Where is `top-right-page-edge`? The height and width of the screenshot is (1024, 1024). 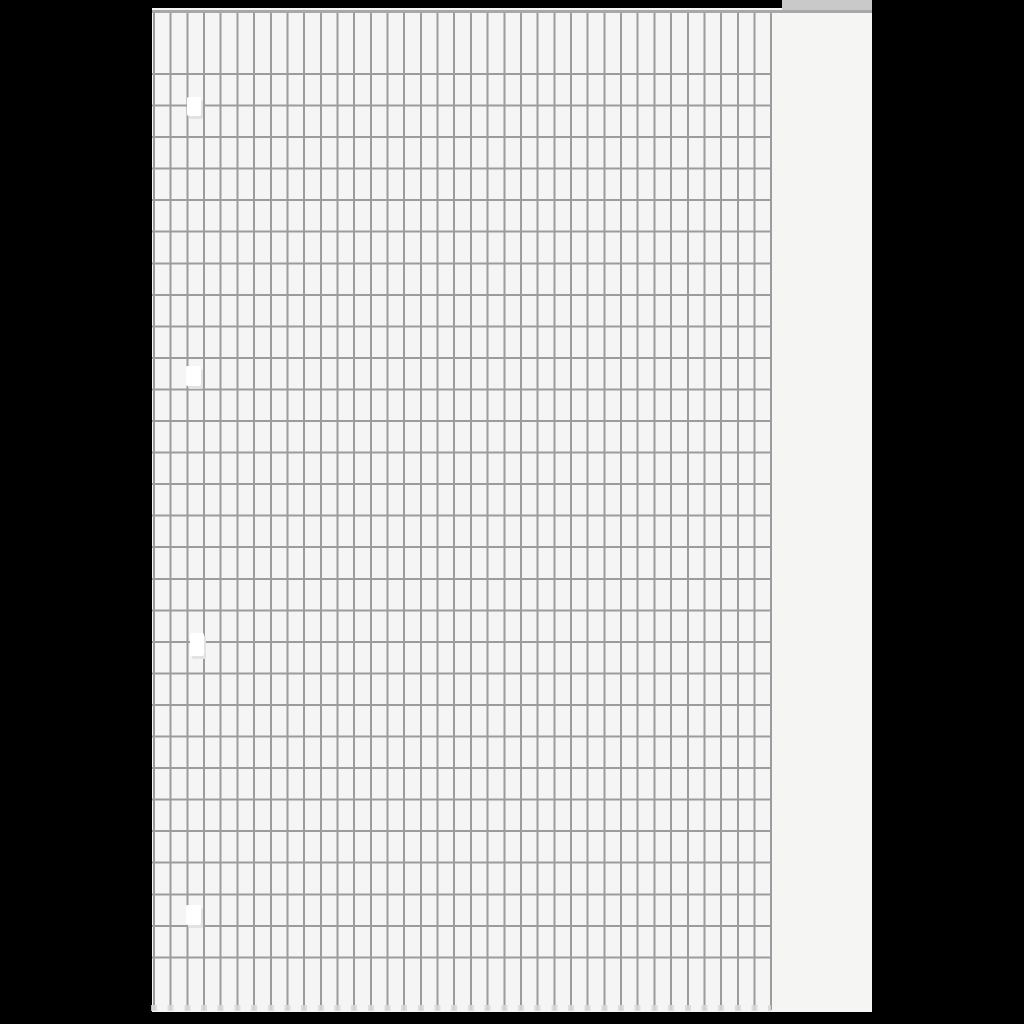 top-right-page-edge is located at coordinates (827, 5).